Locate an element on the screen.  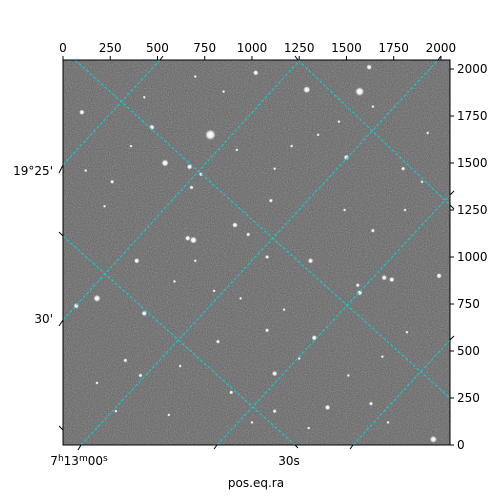
right-tick-label-8: 2000 is located at coordinates (472, 69).